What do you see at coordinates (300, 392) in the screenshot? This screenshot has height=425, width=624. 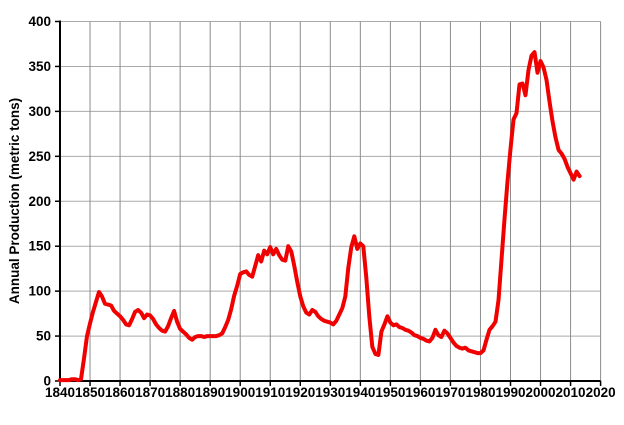 I see `x-tick-label: 1920` at bounding box center [300, 392].